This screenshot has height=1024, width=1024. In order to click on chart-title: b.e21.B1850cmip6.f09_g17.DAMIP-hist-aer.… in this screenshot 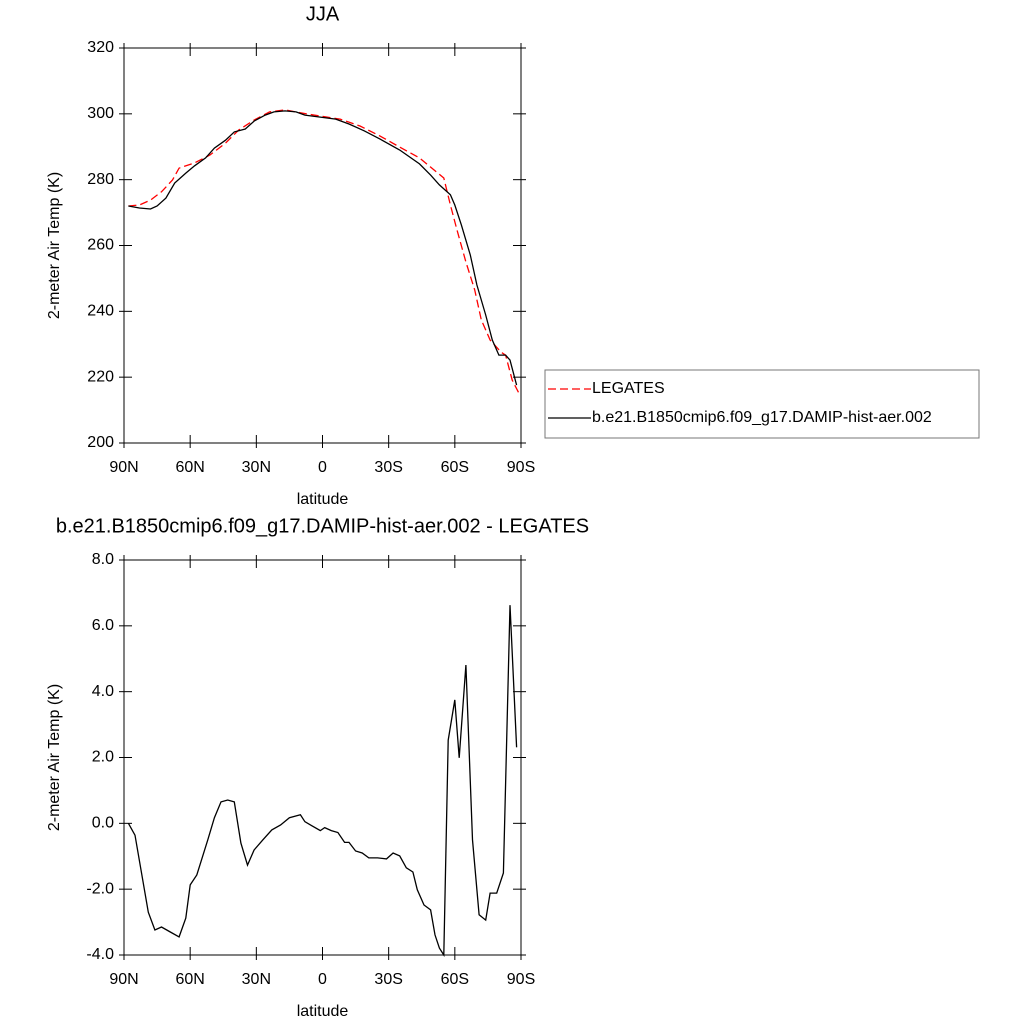, I will do `click(322, 526)`.